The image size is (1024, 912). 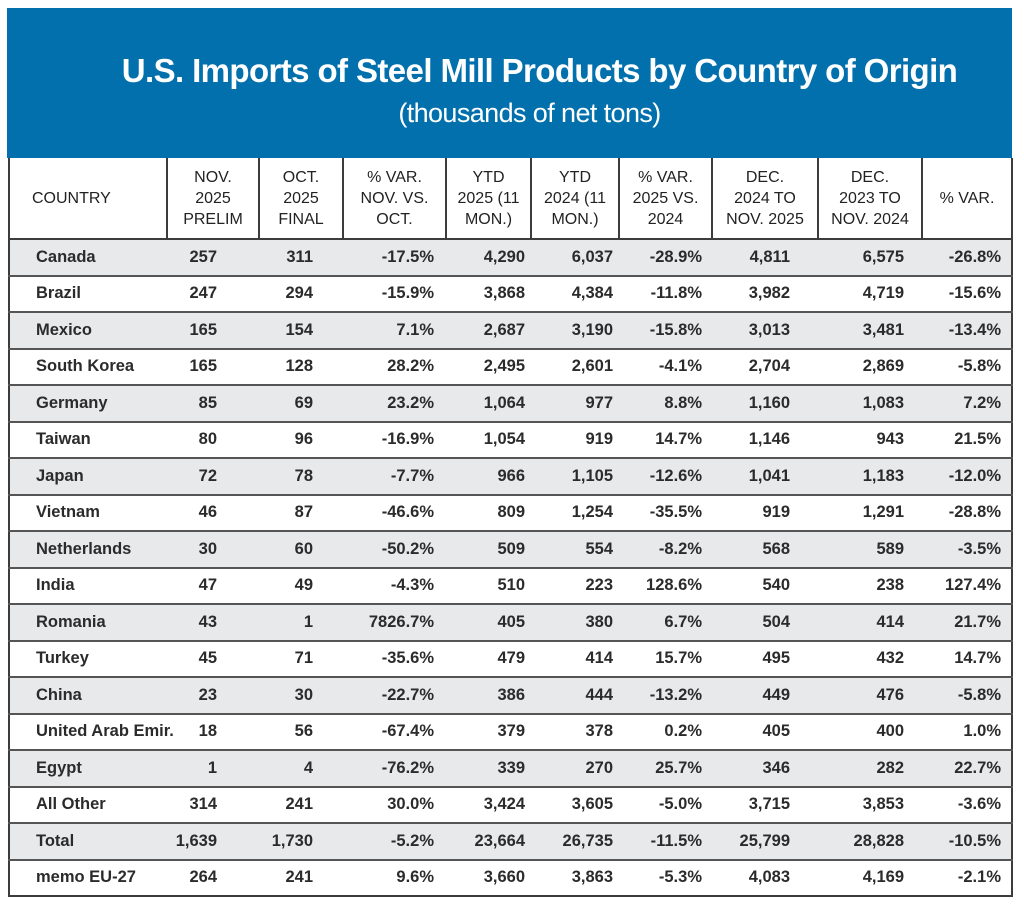 What do you see at coordinates (88, 257) in the screenshot?
I see `country-name-cell: Canada` at bounding box center [88, 257].